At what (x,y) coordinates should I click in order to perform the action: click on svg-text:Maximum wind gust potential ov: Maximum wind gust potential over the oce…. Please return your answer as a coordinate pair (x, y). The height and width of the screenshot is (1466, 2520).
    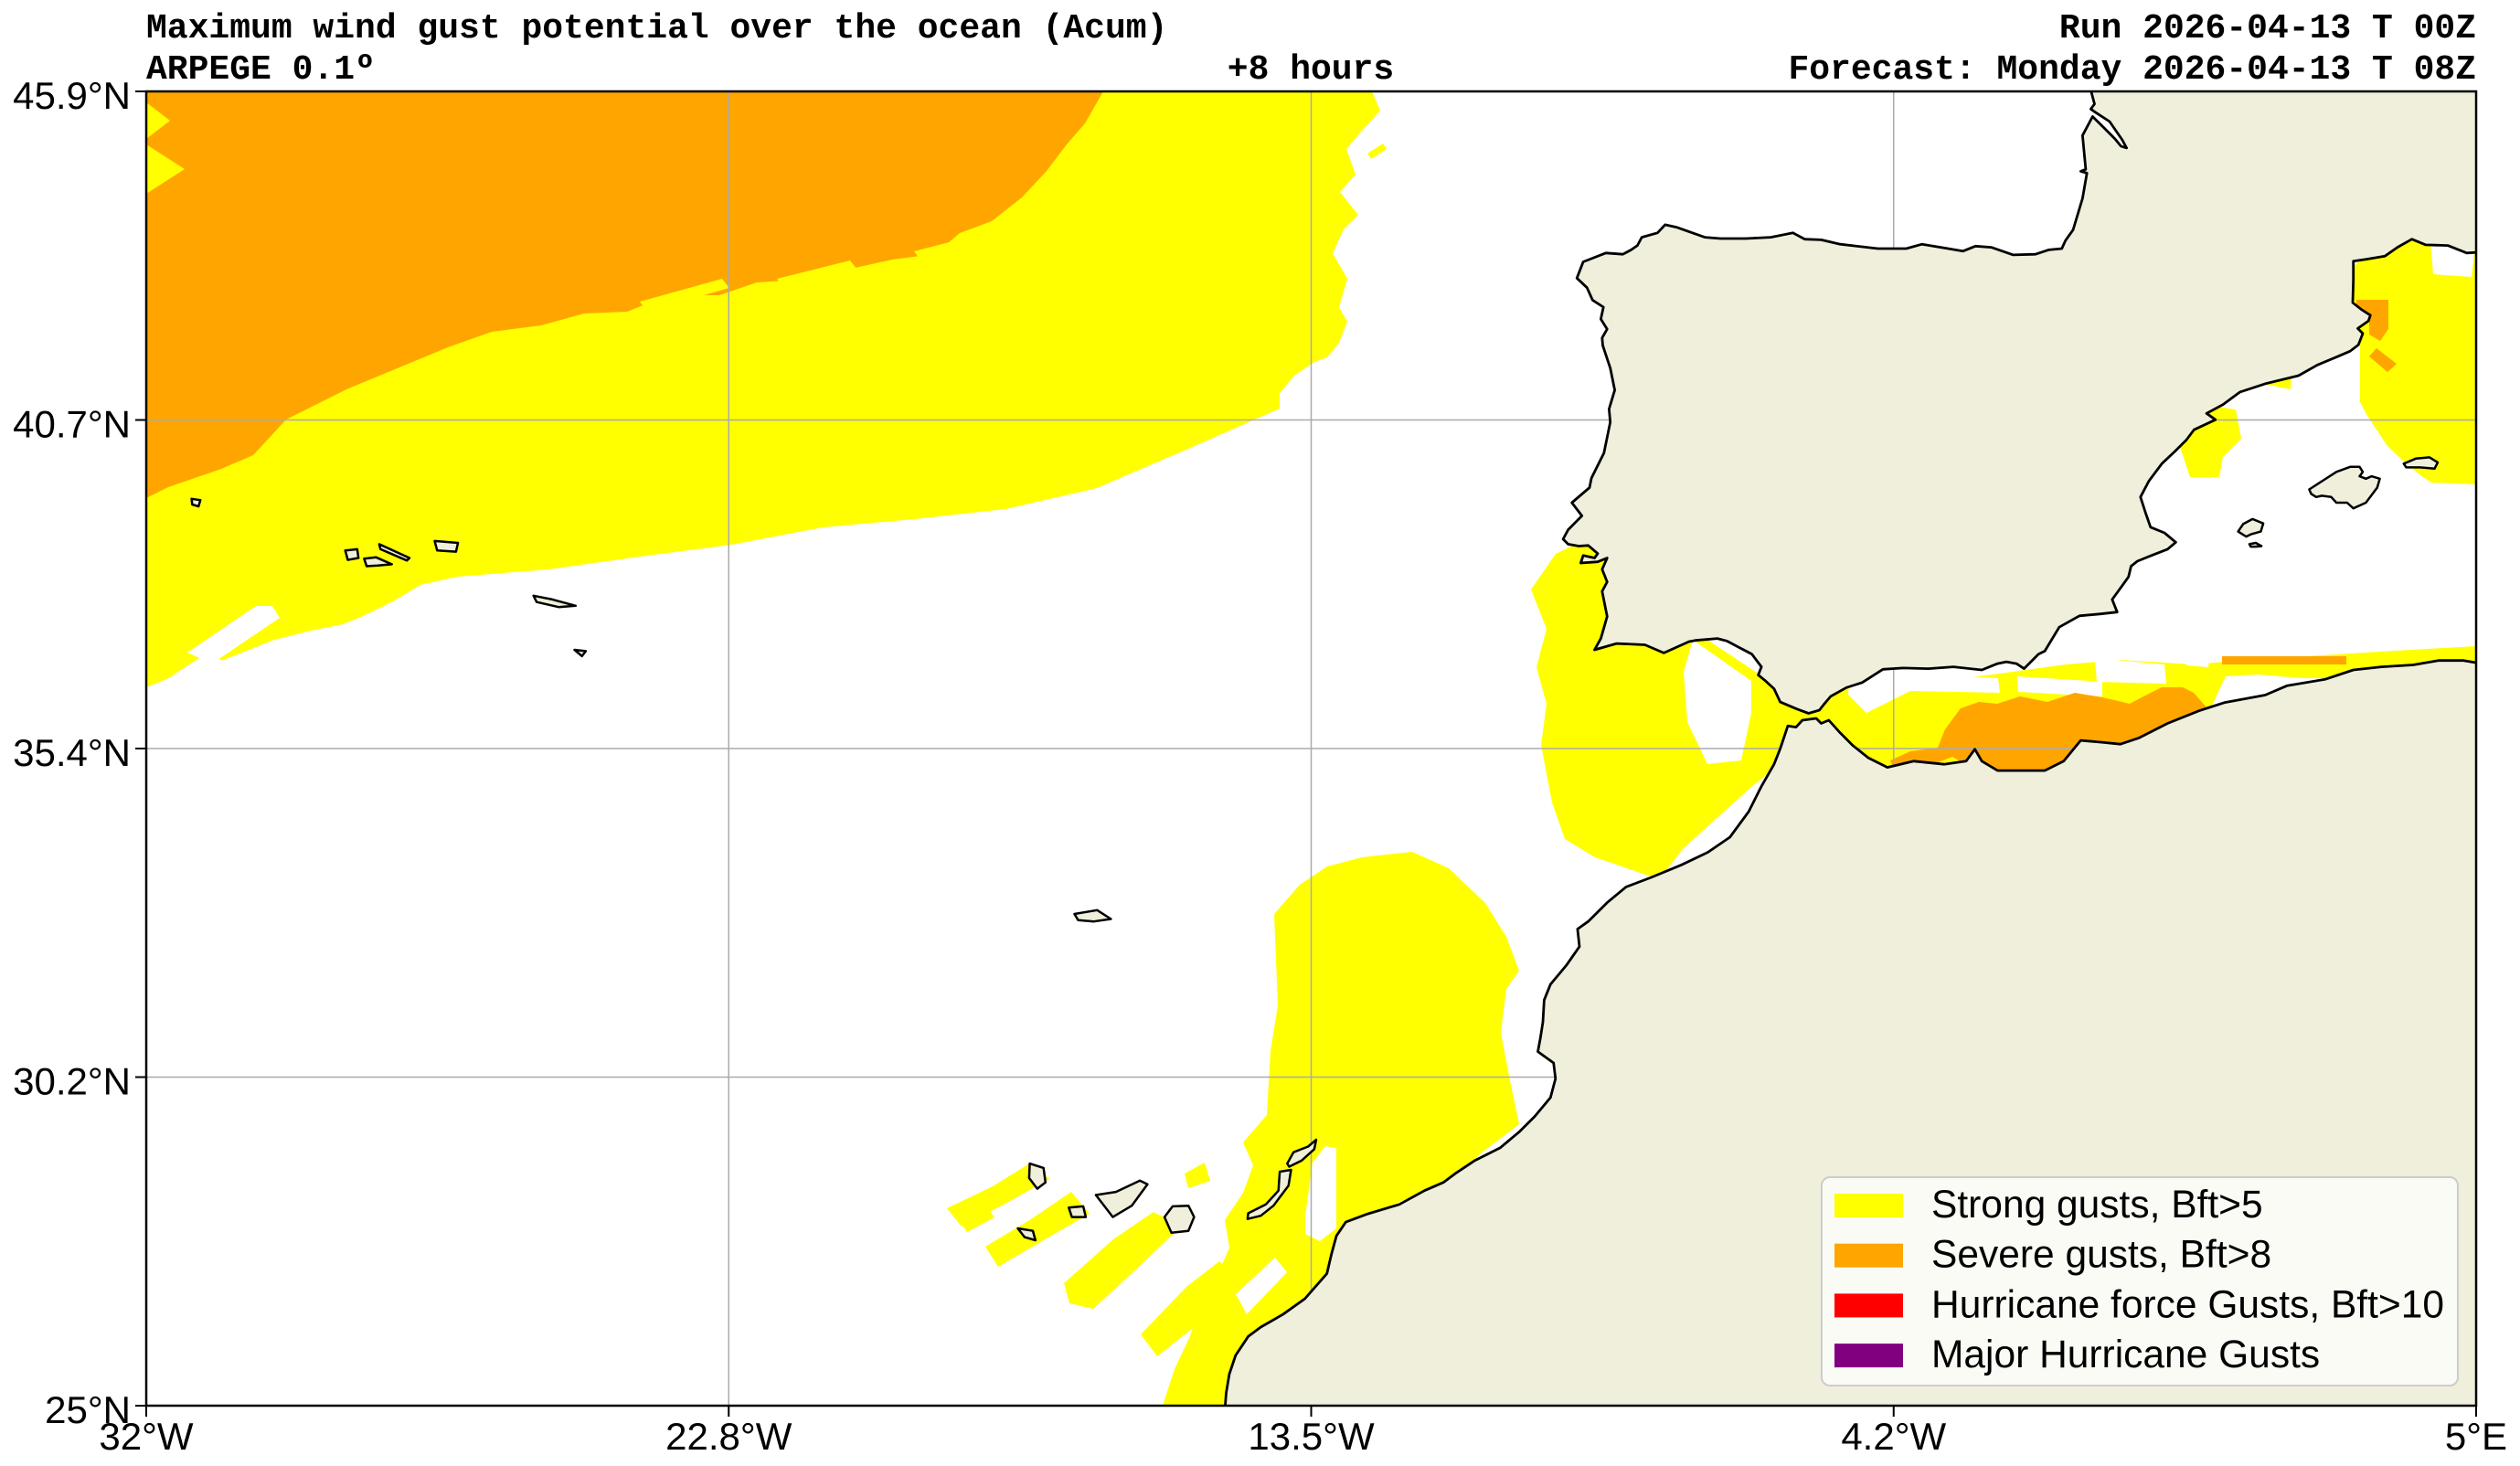
    Looking at the image, I should click on (657, 28).